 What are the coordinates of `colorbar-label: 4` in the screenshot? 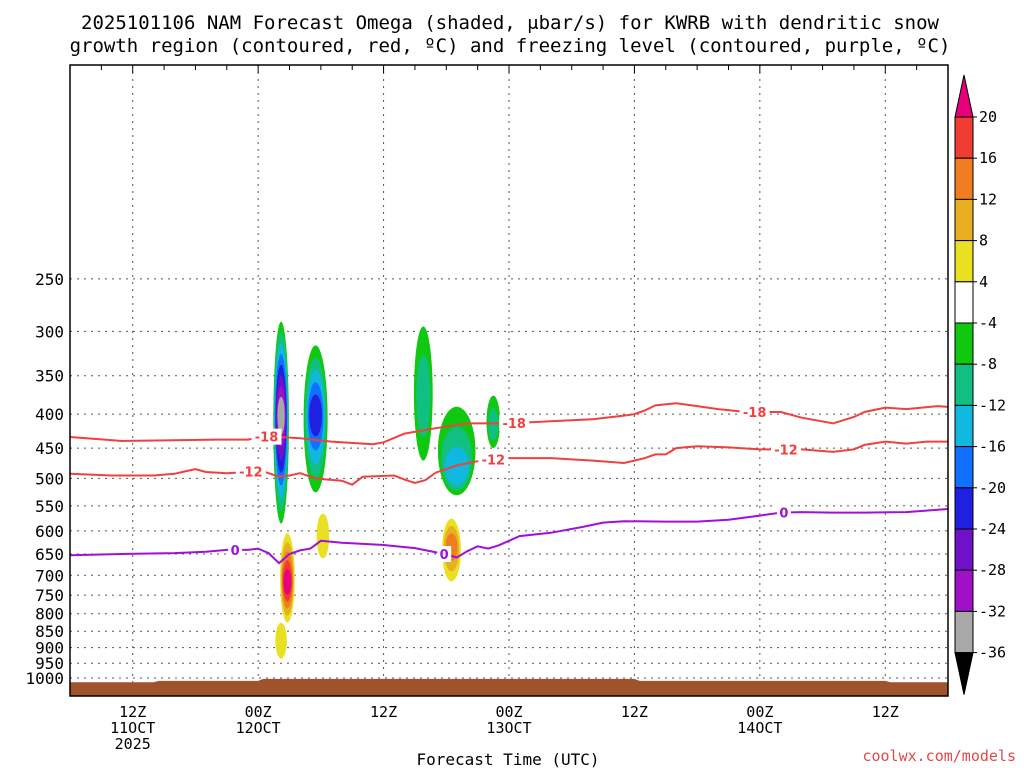 It's located at (983, 282).